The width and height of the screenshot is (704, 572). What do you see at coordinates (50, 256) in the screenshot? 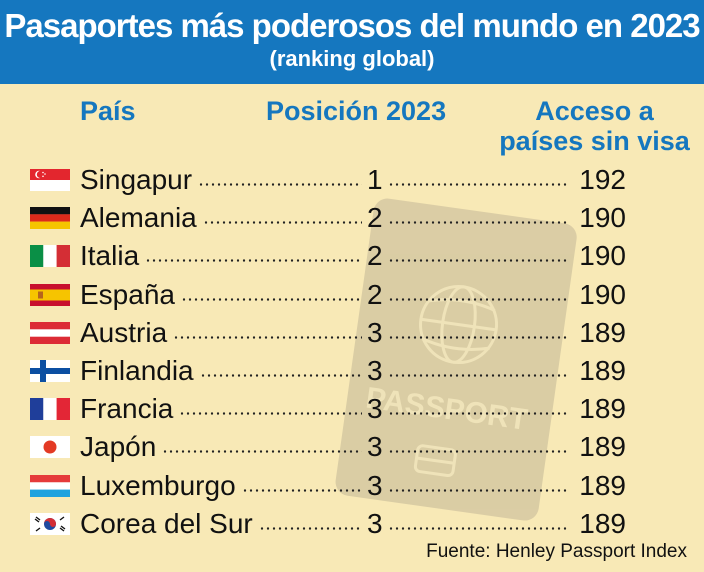
I see `italy-flag` at bounding box center [50, 256].